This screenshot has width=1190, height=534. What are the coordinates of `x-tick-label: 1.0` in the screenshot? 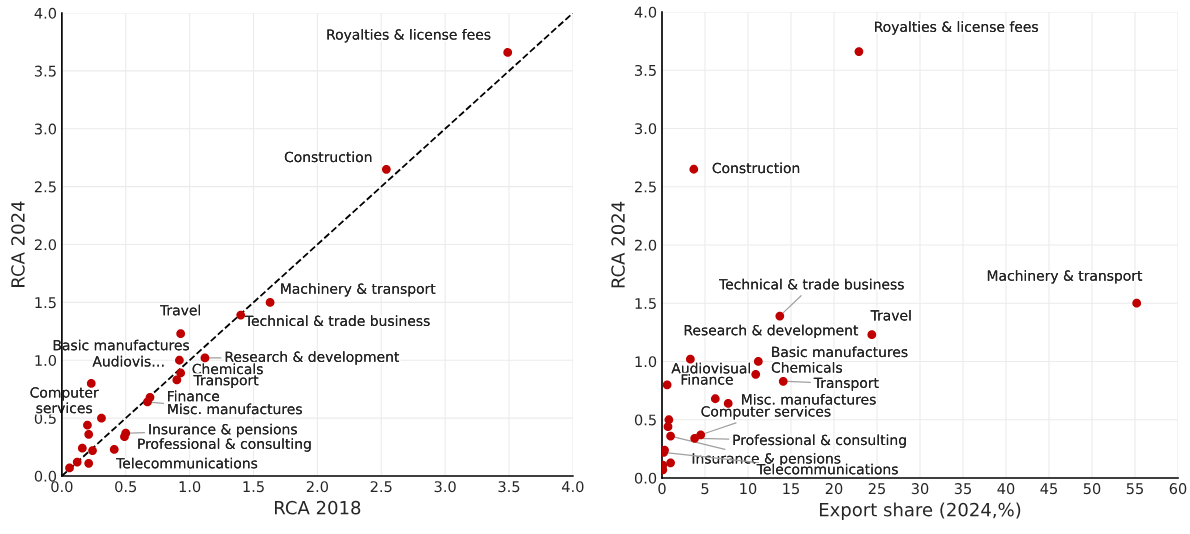 It's located at (190, 487).